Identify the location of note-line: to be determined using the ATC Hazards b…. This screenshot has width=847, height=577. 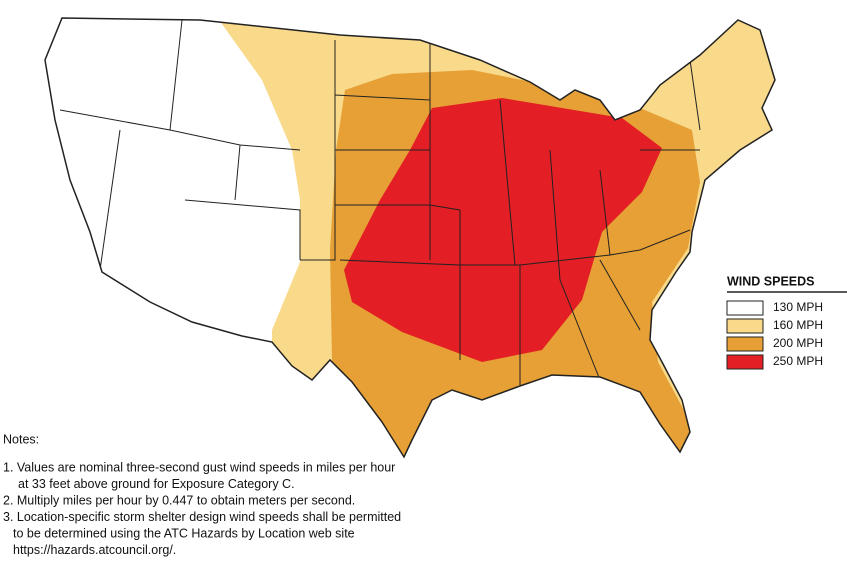
(184, 533).